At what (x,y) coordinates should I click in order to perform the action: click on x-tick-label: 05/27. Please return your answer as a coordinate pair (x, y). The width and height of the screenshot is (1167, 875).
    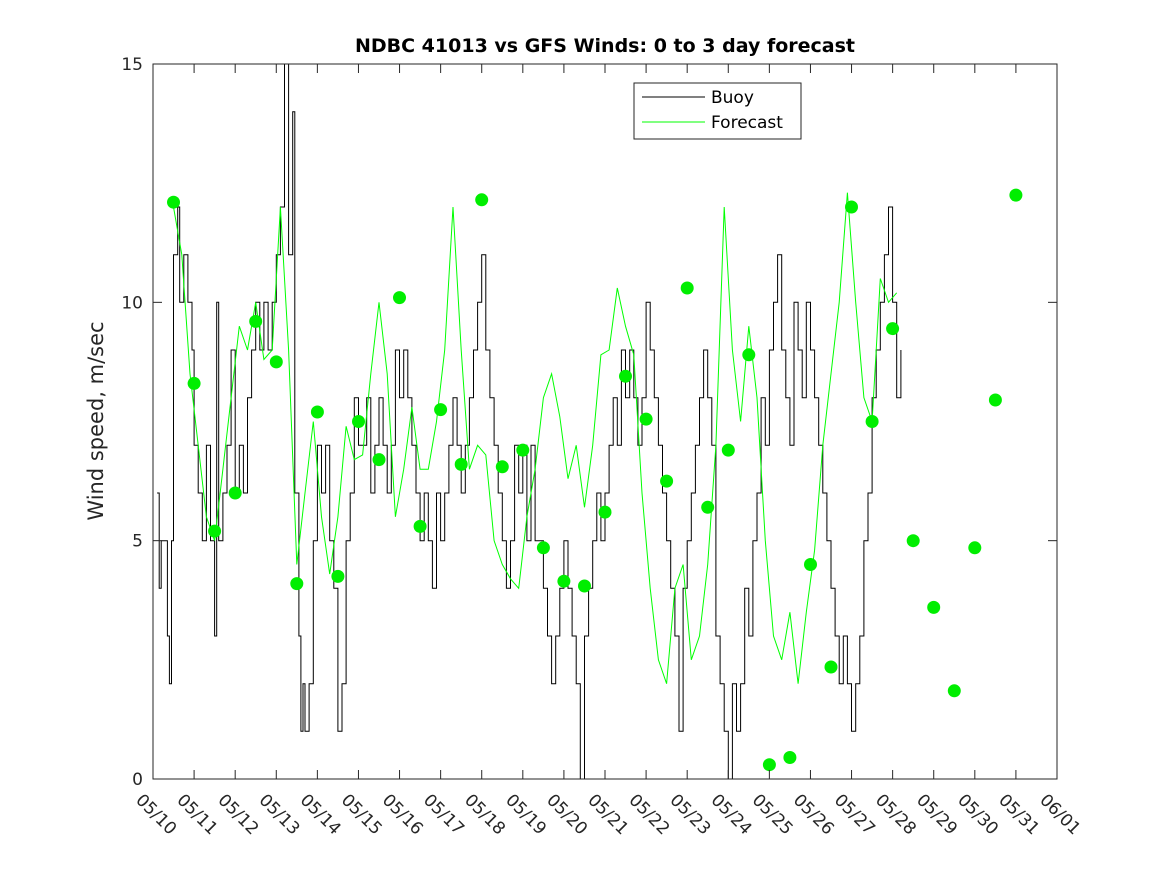
    Looking at the image, I should click on (854, 814).